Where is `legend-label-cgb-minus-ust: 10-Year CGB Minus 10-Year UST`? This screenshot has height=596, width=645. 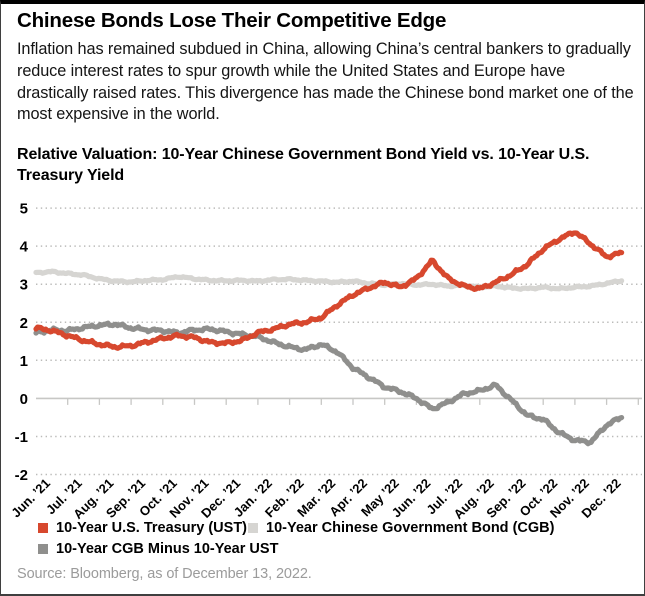 legend-label-cgb-minus-ust: 10-Year CGB Minus 10-Year UST is located at coordinates (167, 549).